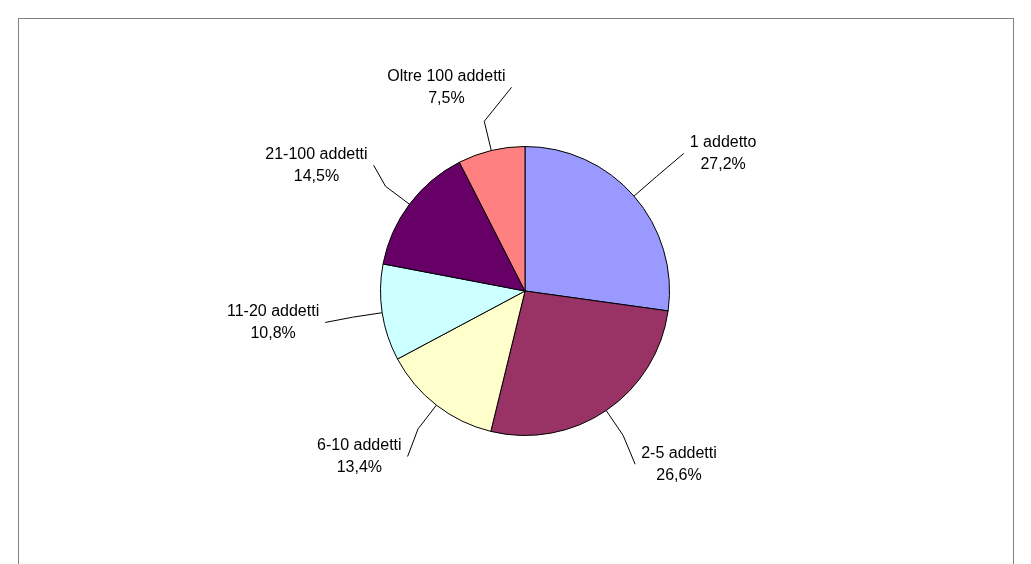 The width and height of the screenshot is (1031, 564). I want to click on slice-label: 1 addetto, so click(723, 141).